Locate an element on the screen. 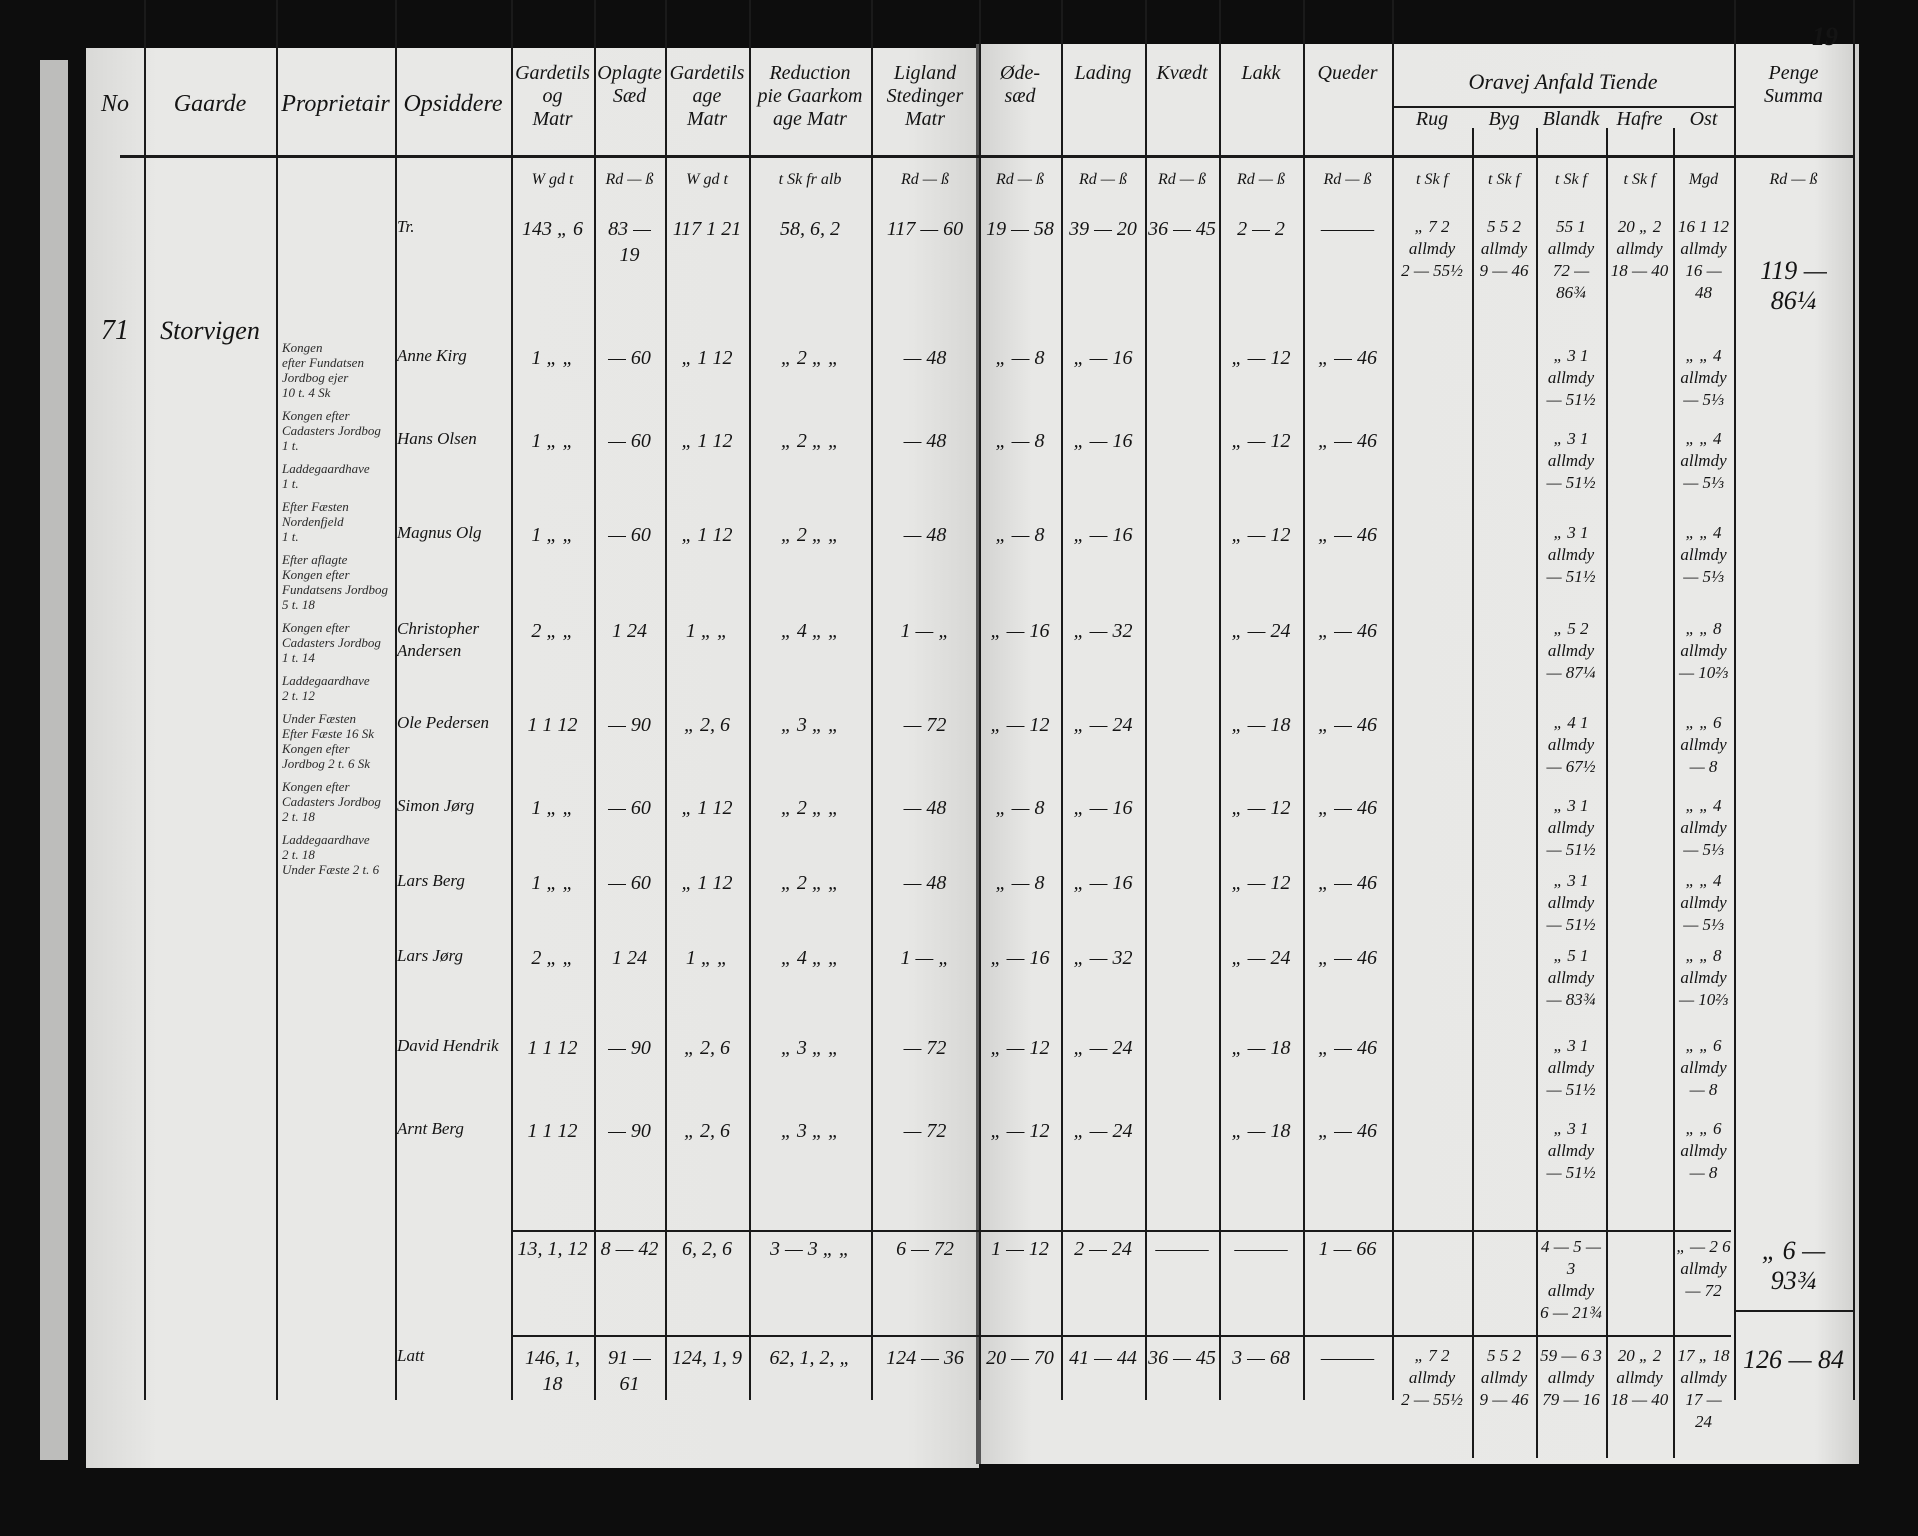 This screenshot has width=1918, height=1536. total-row-havre: 20 „ 2 allmdy 18 — 40 is located at coordinates (1639, 1377).